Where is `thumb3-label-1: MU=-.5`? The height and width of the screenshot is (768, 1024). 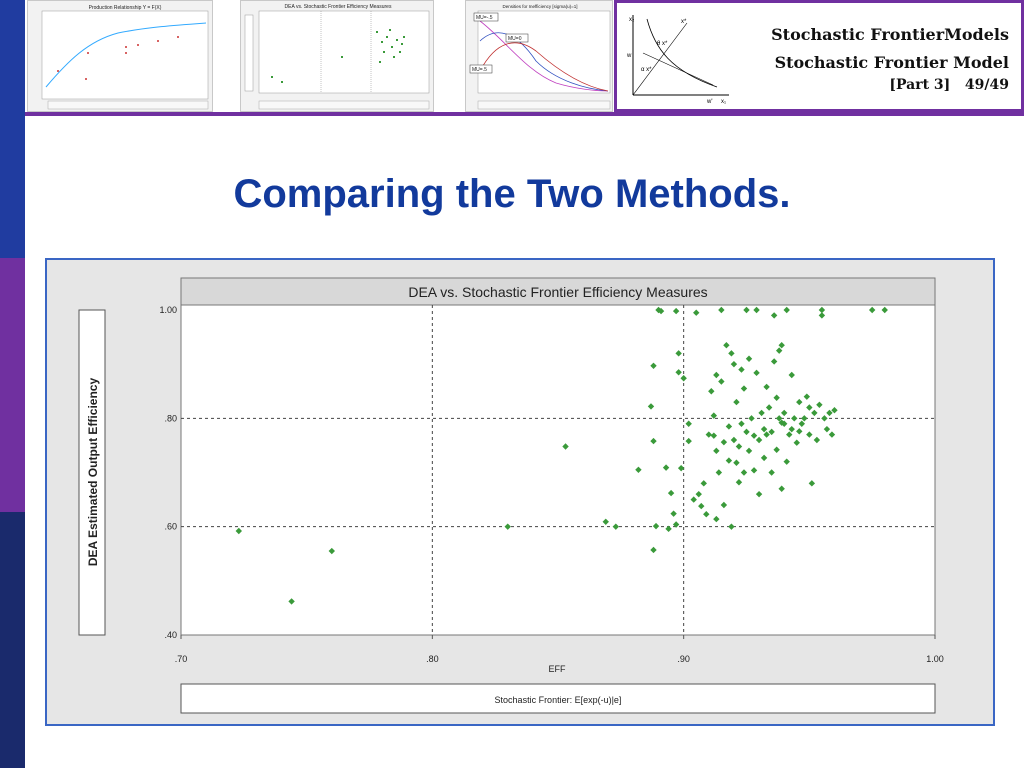
thumb3-label-1: MU=-.5 is located at coordinates (484, 18).